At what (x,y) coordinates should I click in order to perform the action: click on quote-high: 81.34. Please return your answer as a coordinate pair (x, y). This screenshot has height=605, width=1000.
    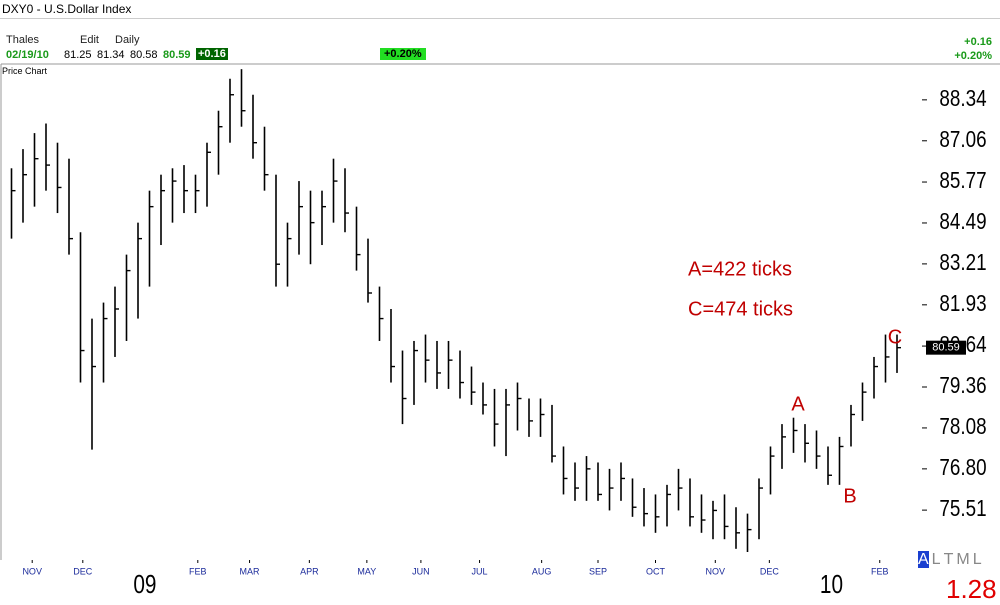
    Looking at the image, I should click on (111, 55).